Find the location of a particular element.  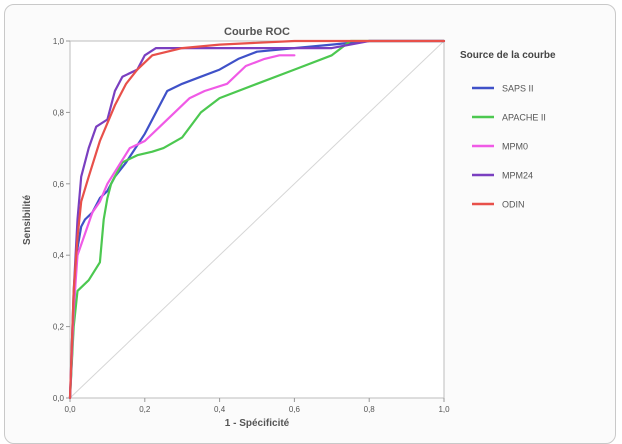

legend-label: SAPS II is located at coordinates (518, 89).